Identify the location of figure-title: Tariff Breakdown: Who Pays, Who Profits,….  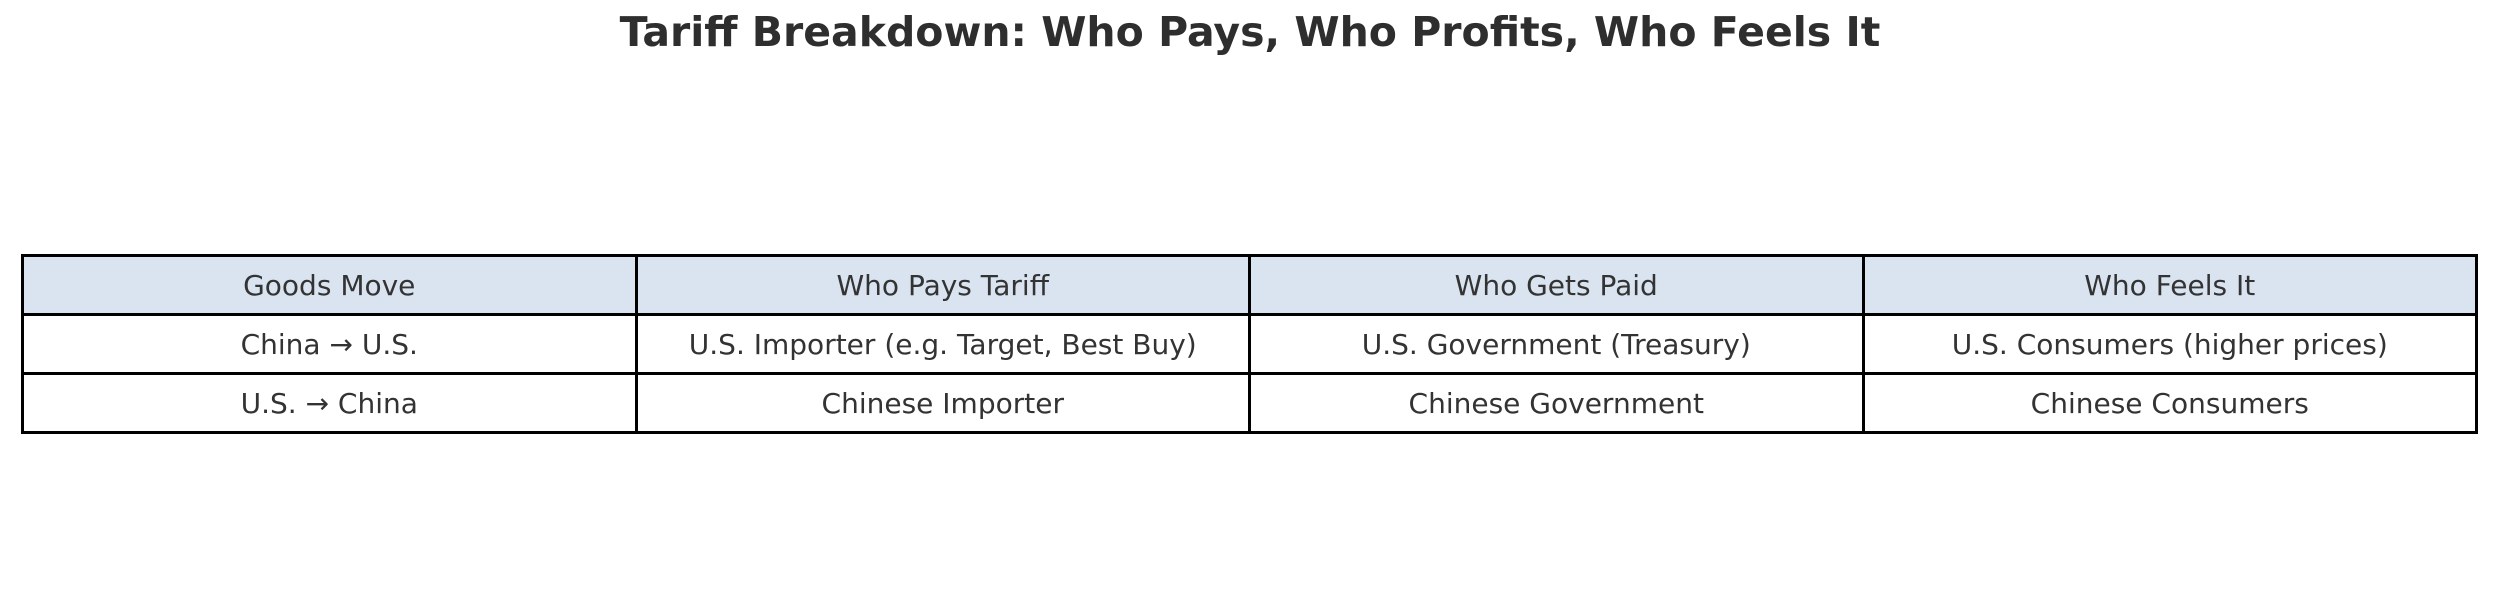
(1250, 32).